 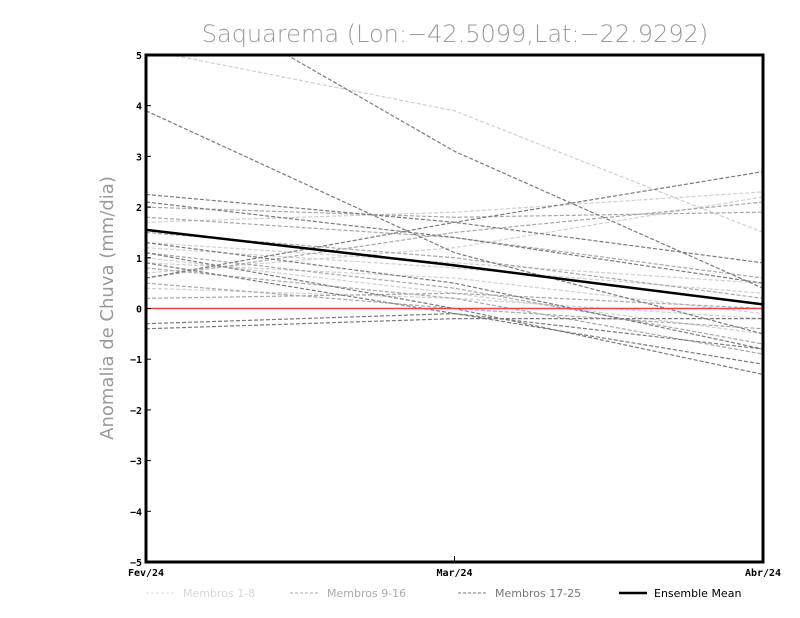 I want to click on legend-item-1: Membros 1-8, so click(x=200, y=593).